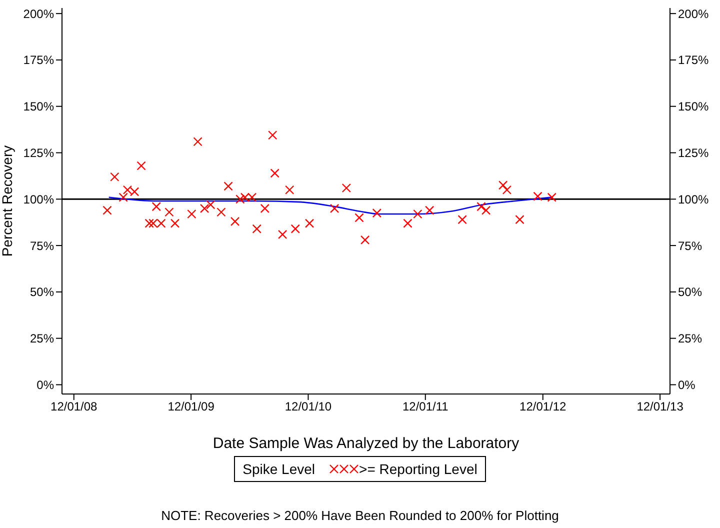 The image size is (720, 528). Describe the element at coordinates (690, 245) in the screenshot. I see `y2-tick-label: 75%` at that location.